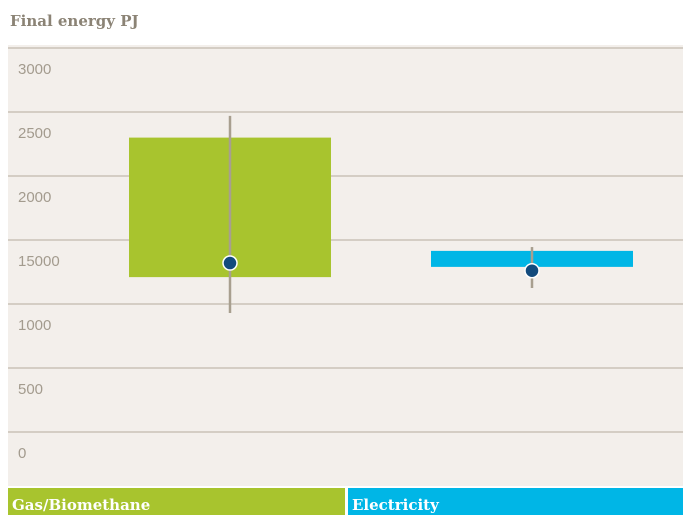 This screenshot has width=683, height=515. What do you see at coordinates (34, 69) in the screenshot?
I see `y-tick-label: 3000` at bounding box center [34, 69].